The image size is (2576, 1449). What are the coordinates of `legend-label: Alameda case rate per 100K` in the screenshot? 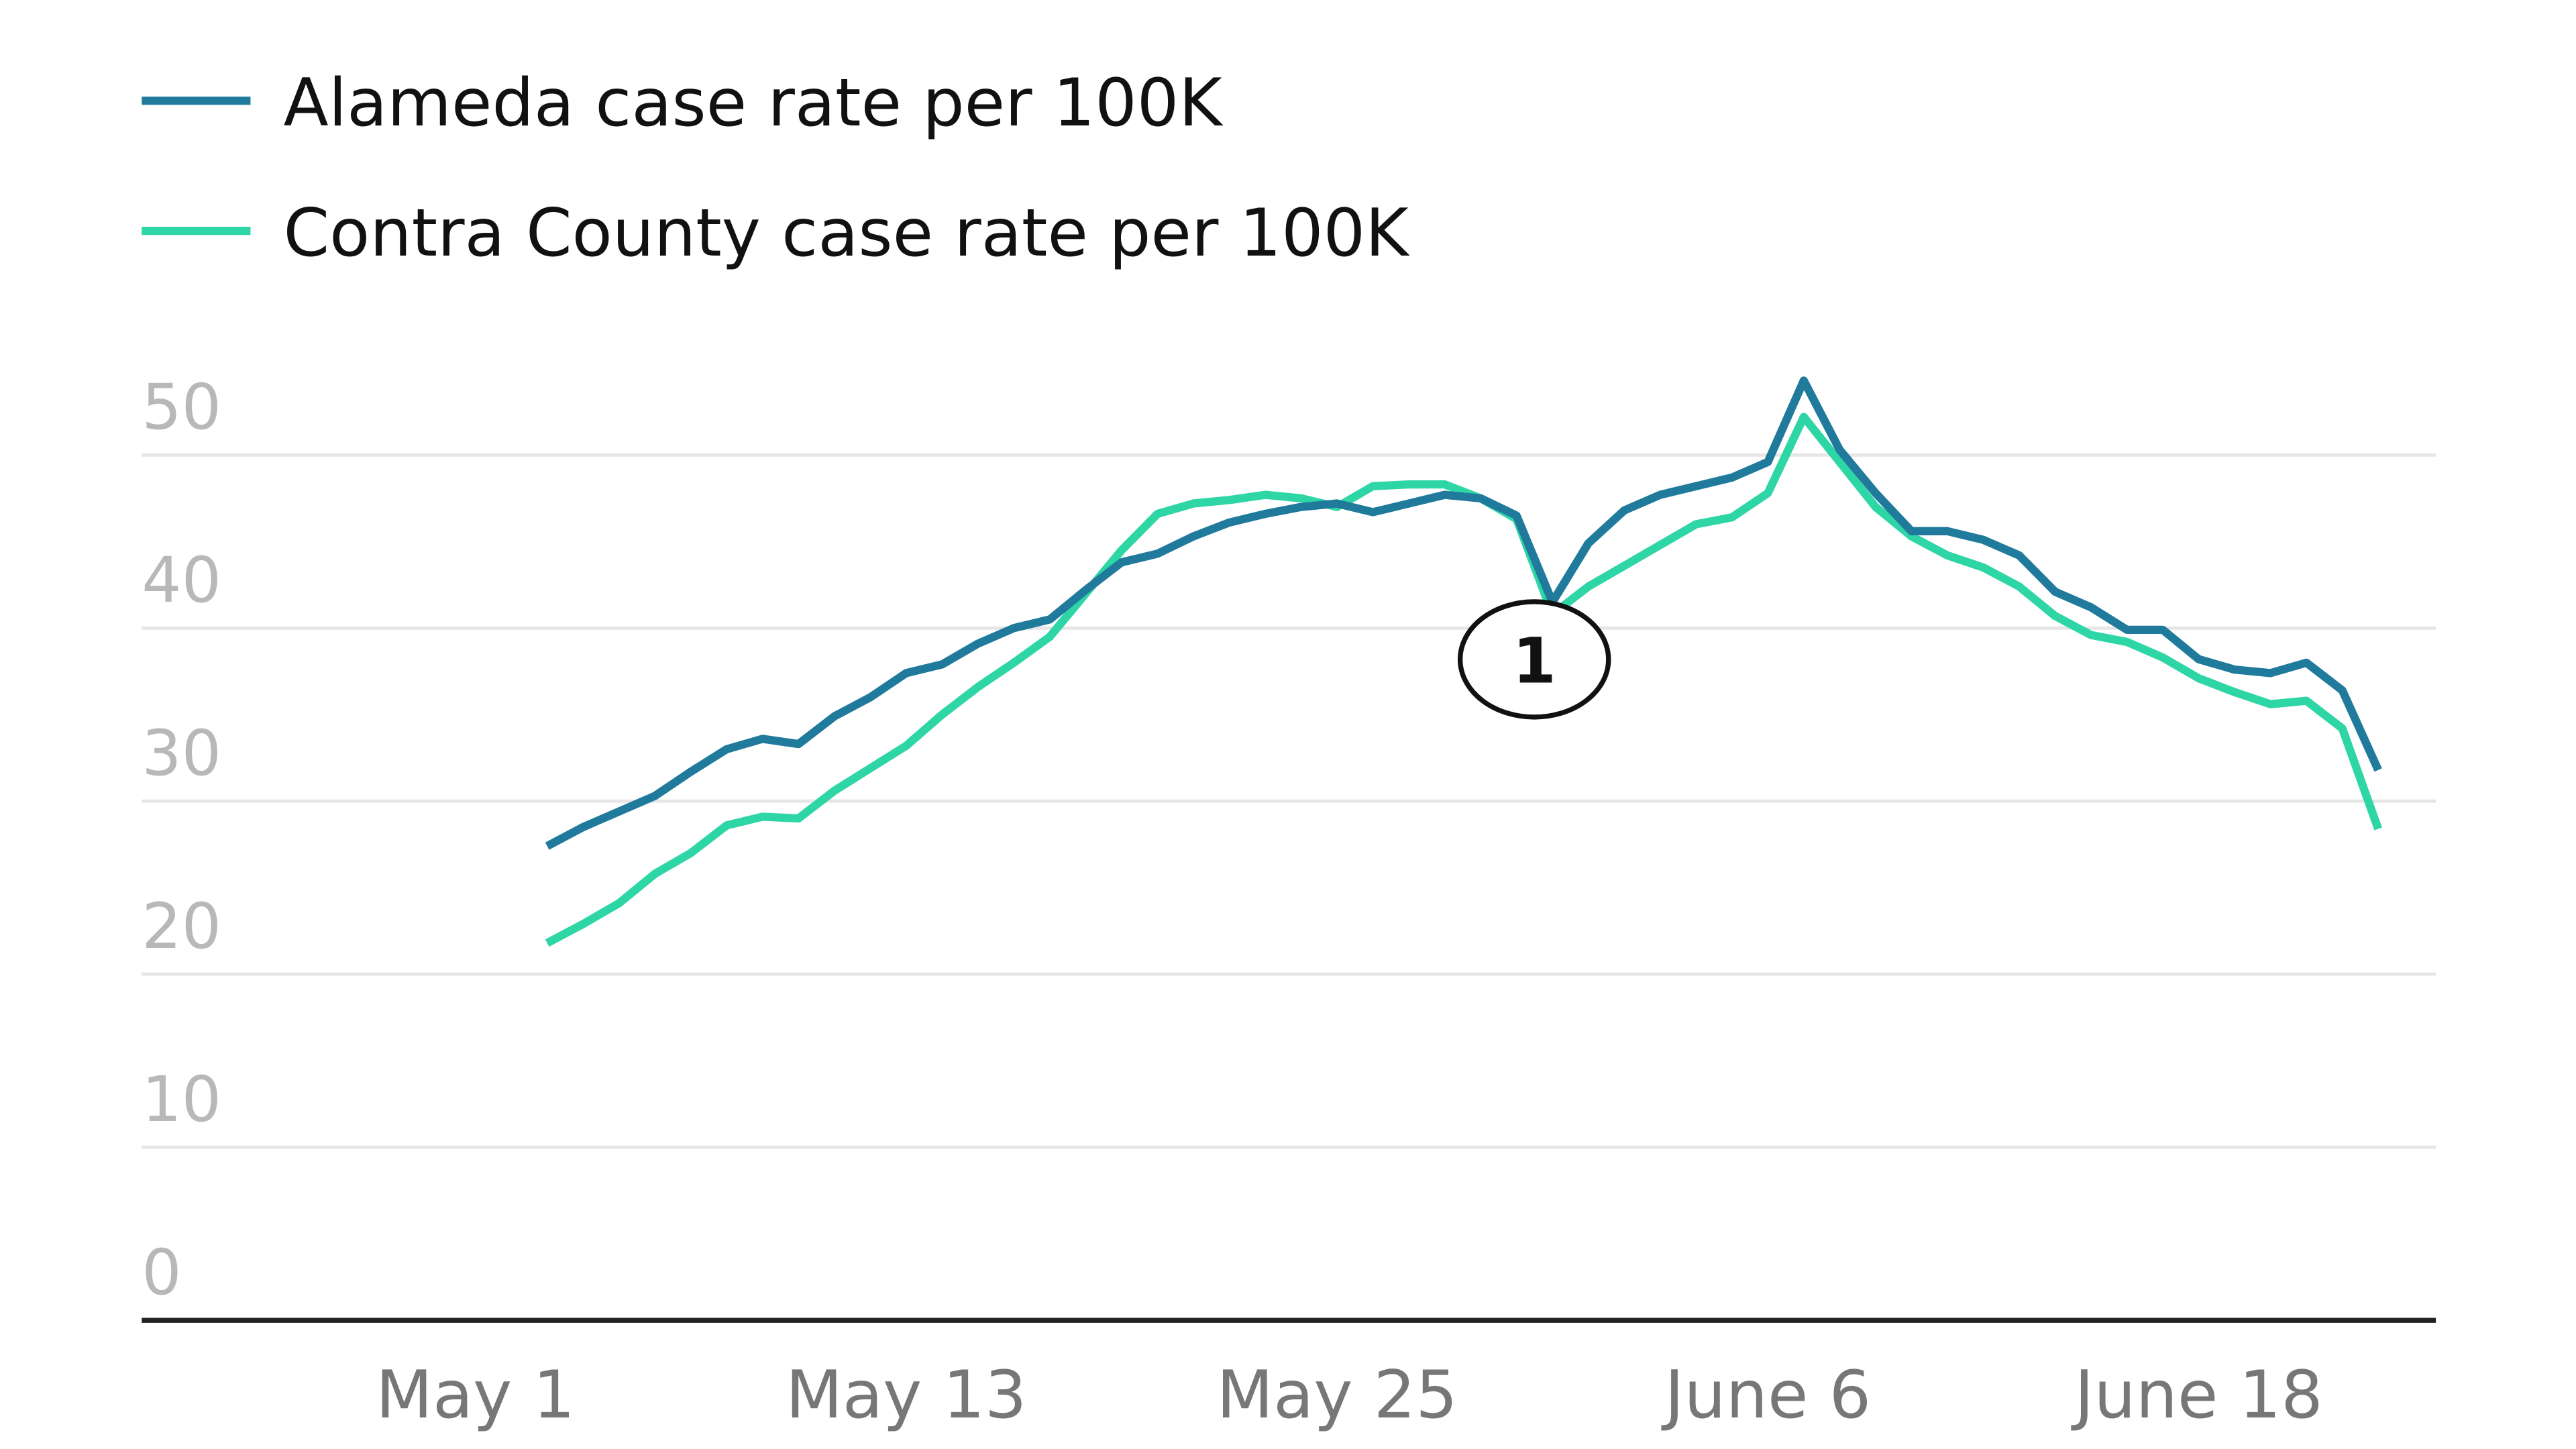 It's located at (754, 103).